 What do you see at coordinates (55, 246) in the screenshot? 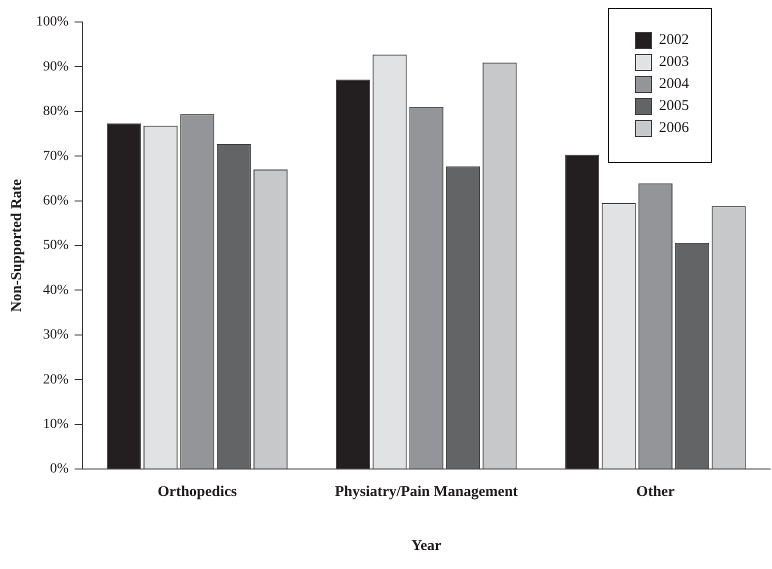
I see `y-tick-label: 50%` at bounding box center [55, 246].